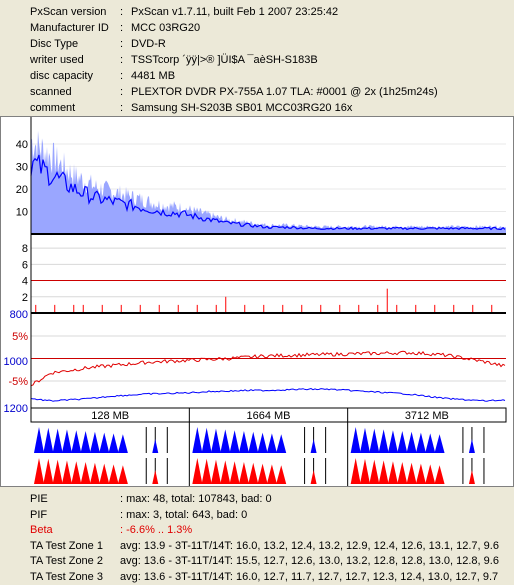 The height and width of the screenshot is (585, 514). What do you see at coordinates (25, 282) in the screenshot?
I see `pif-tick-label: 4` at bounding box center [25, 282].